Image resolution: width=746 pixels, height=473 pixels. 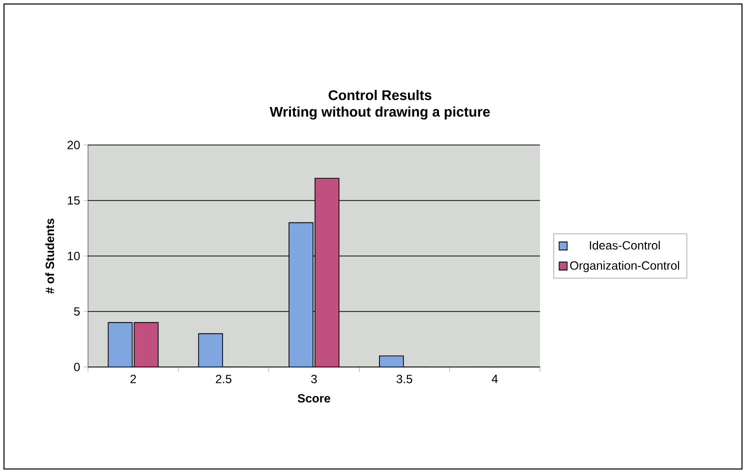 I want to click on y-tick-label: 20, so click(x=74, y=145).